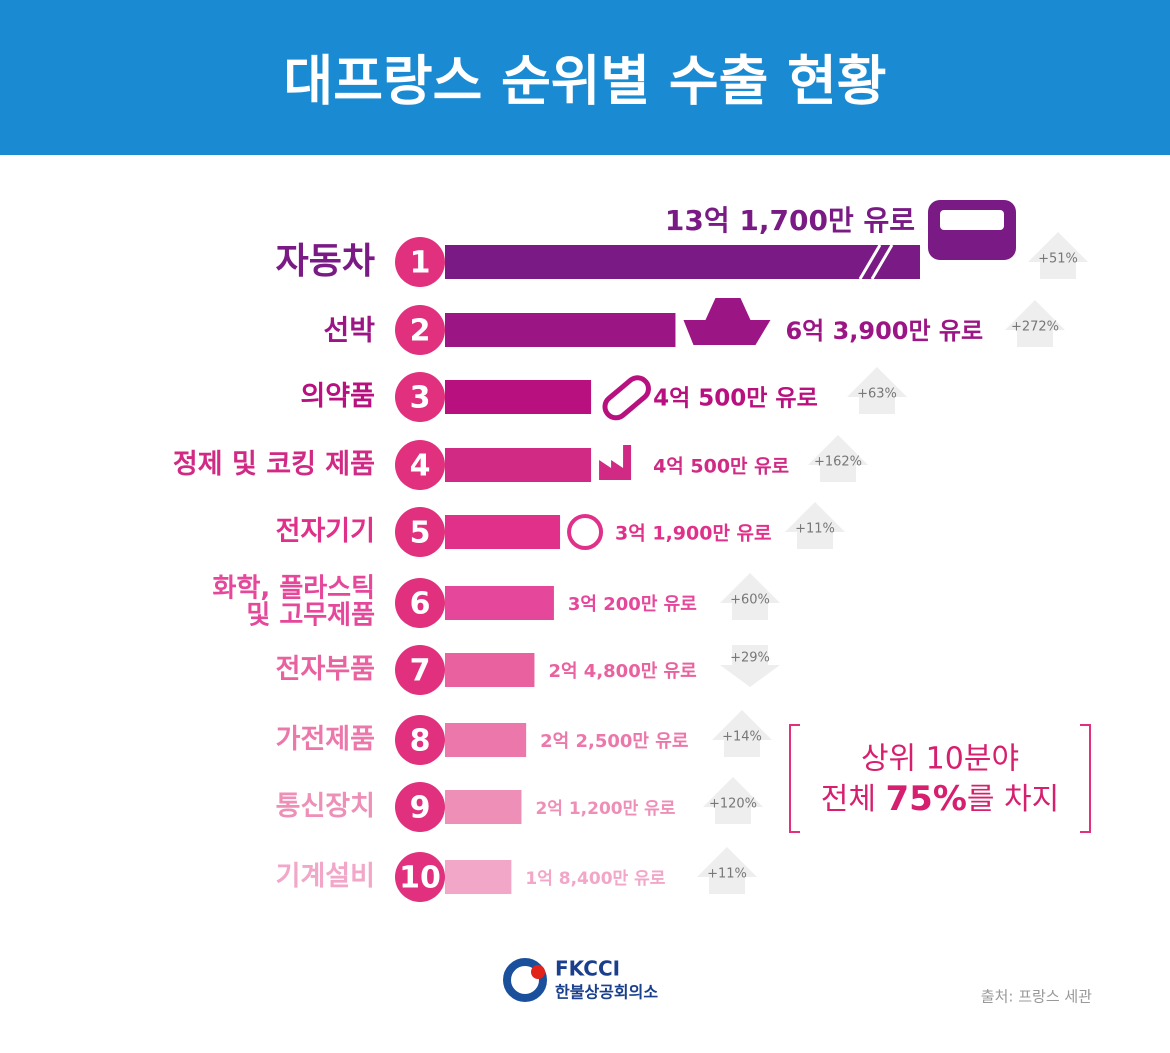  Describe the element at coordinates (325, 876) in the screenshot. I see `category-label: 기계설비` at that location.